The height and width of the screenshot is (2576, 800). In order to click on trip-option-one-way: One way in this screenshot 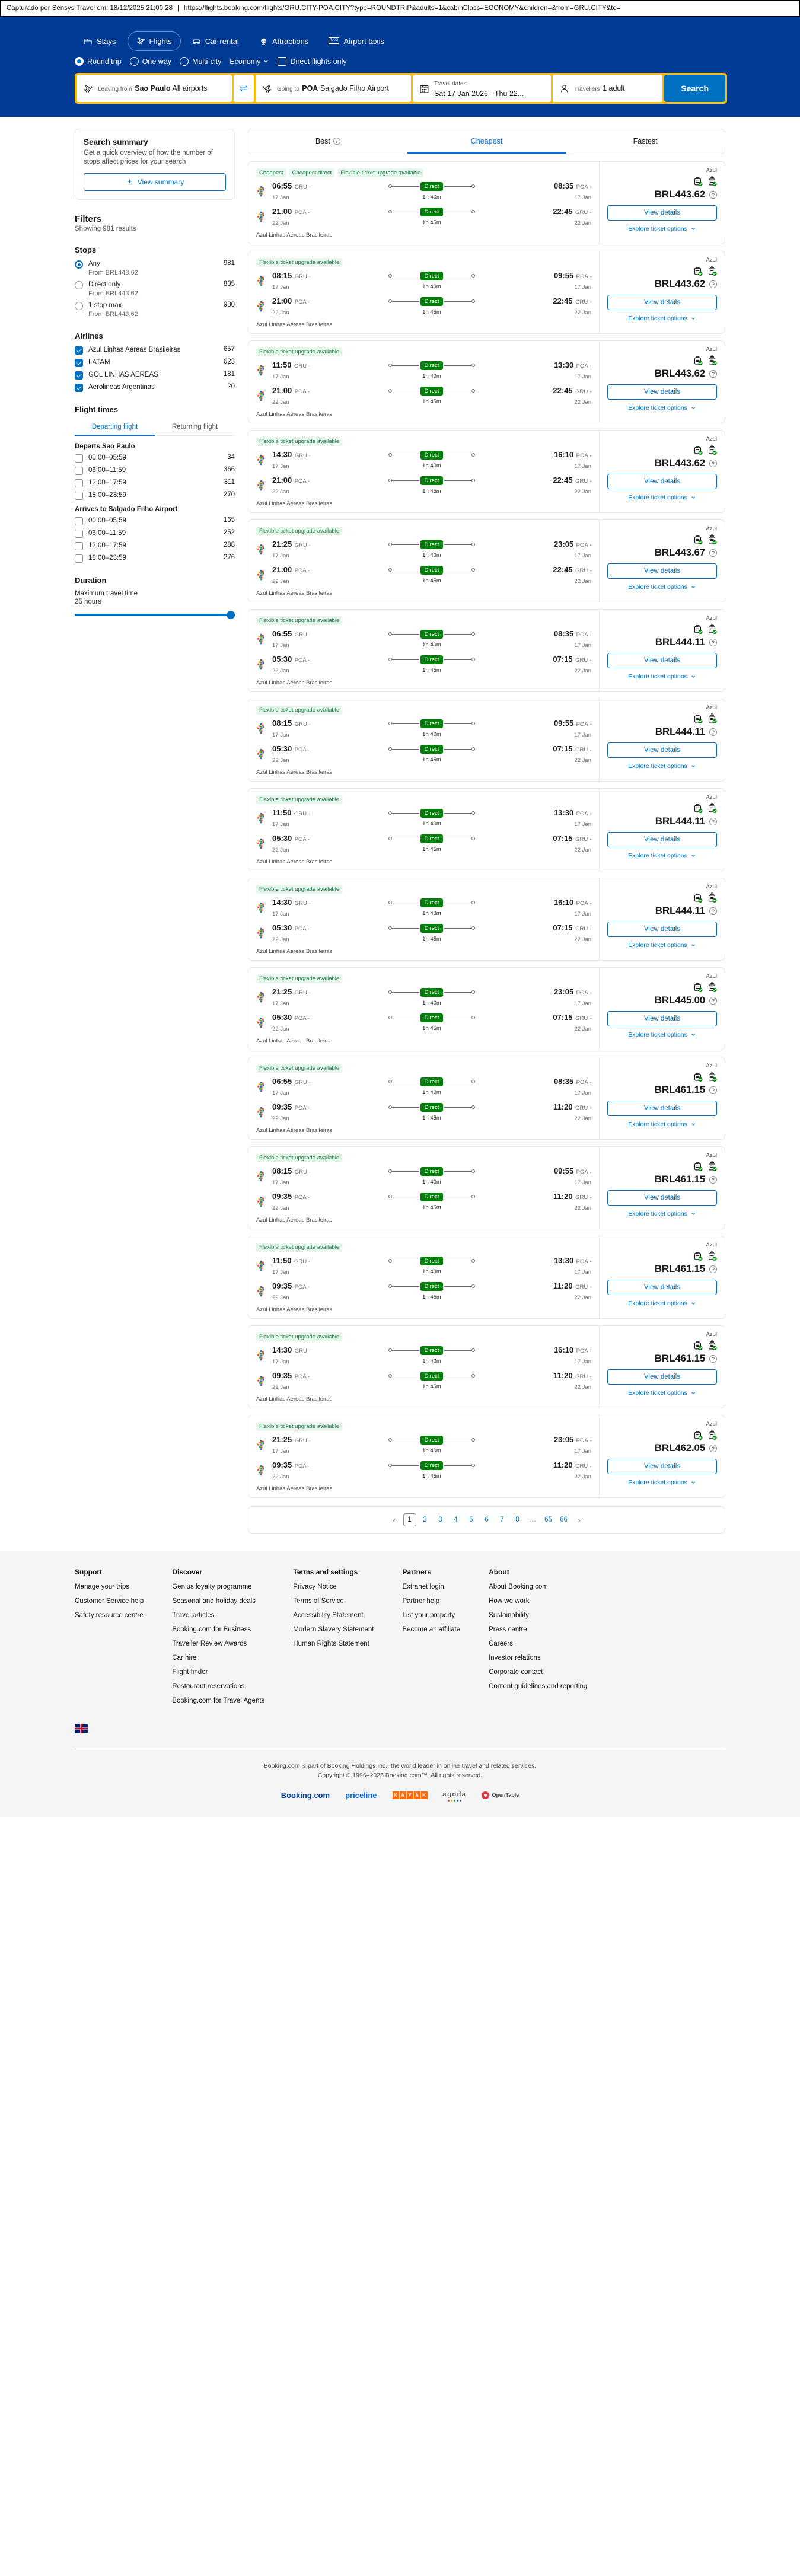, I will do `click(150, 61)`.